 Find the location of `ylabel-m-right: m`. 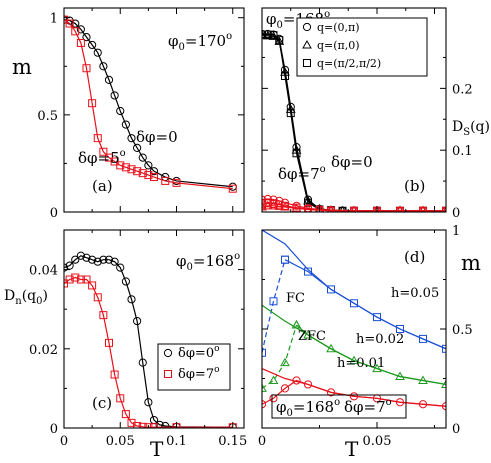

ylabel-m-right: m is located at coordinates (471, 263).